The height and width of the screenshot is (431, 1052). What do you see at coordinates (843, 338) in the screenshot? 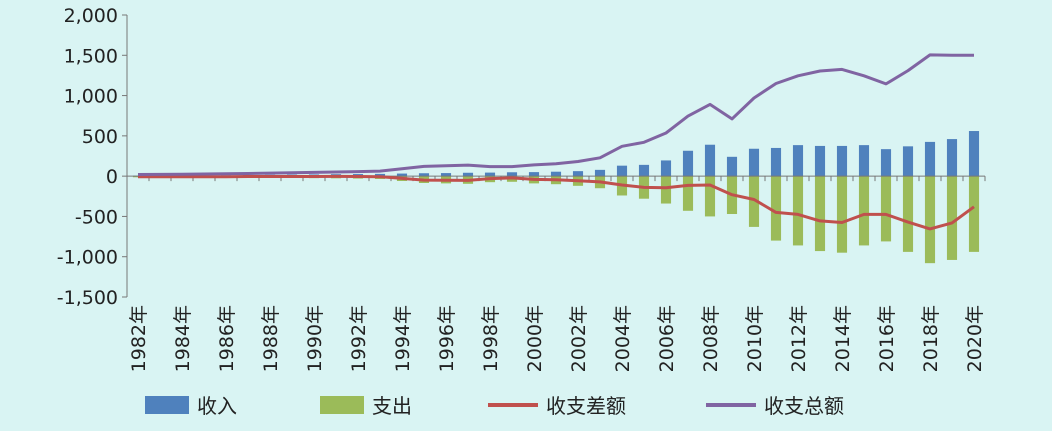
I see `x-tick-label: 2014年` at bounding box center [843, 338].